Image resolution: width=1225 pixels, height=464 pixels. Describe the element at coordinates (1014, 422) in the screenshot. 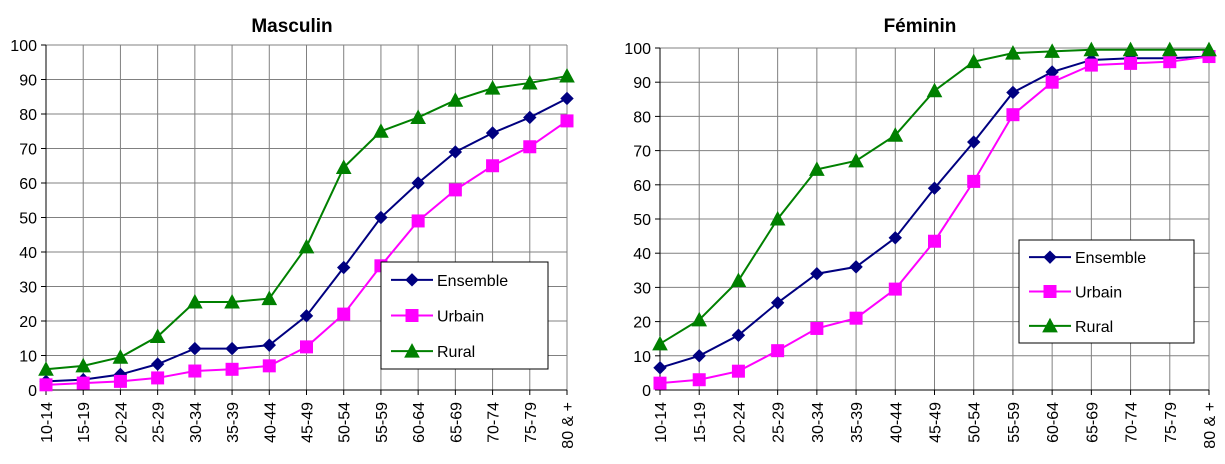

I see `x-tick-label: 55-59` at that location.